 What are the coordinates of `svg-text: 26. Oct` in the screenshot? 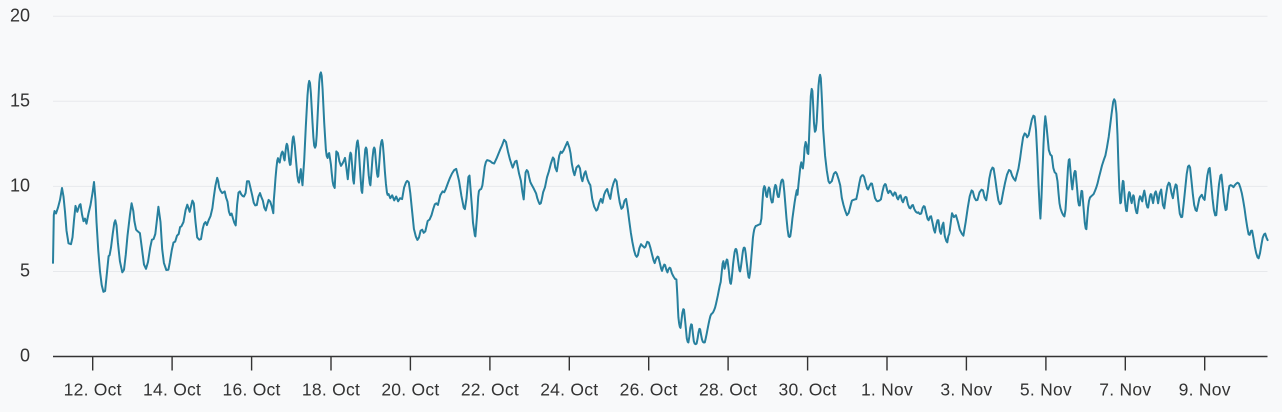 It's located at (649, 390).